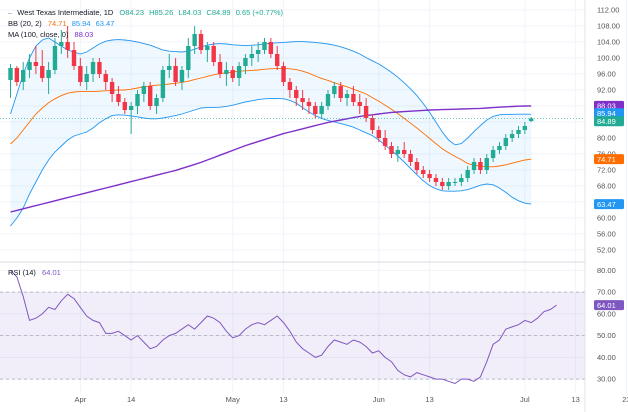 Image resolution: width=628 pixels, height=412 pixels. I want to click on price-tag: 63.47, so click(609, 204).